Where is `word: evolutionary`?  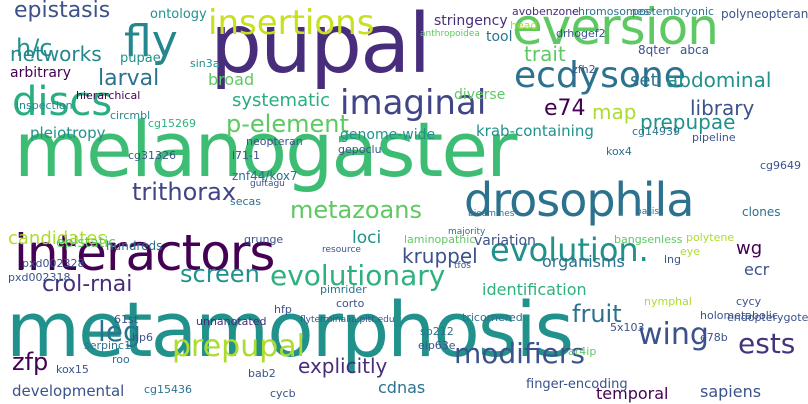
word: evolutionary is located at coordinates (358, 275).